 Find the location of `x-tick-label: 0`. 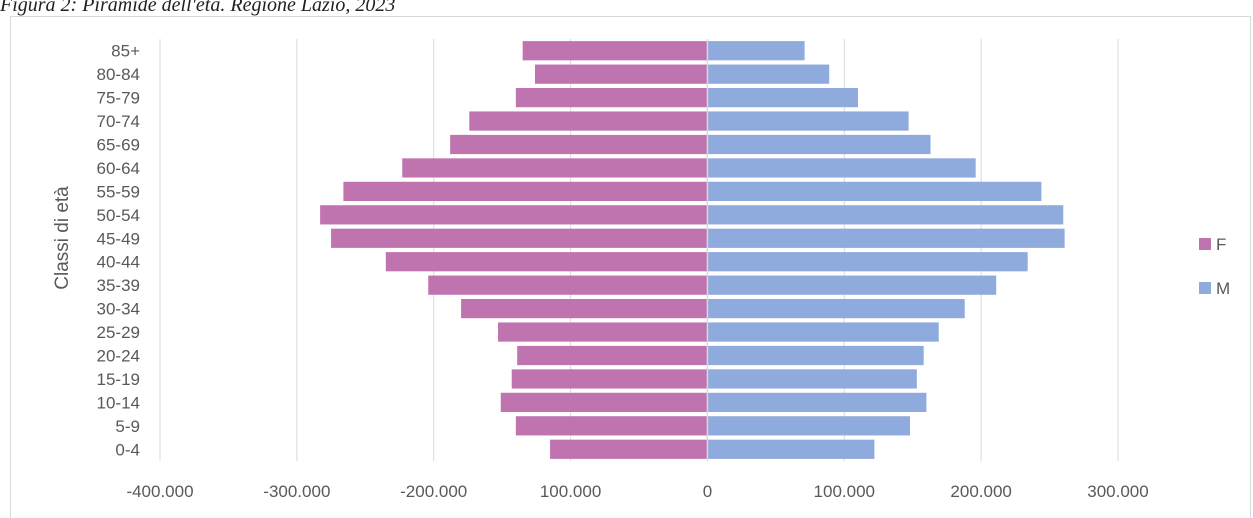

x-tick-label: 0 is located at coordinates (707, 491).